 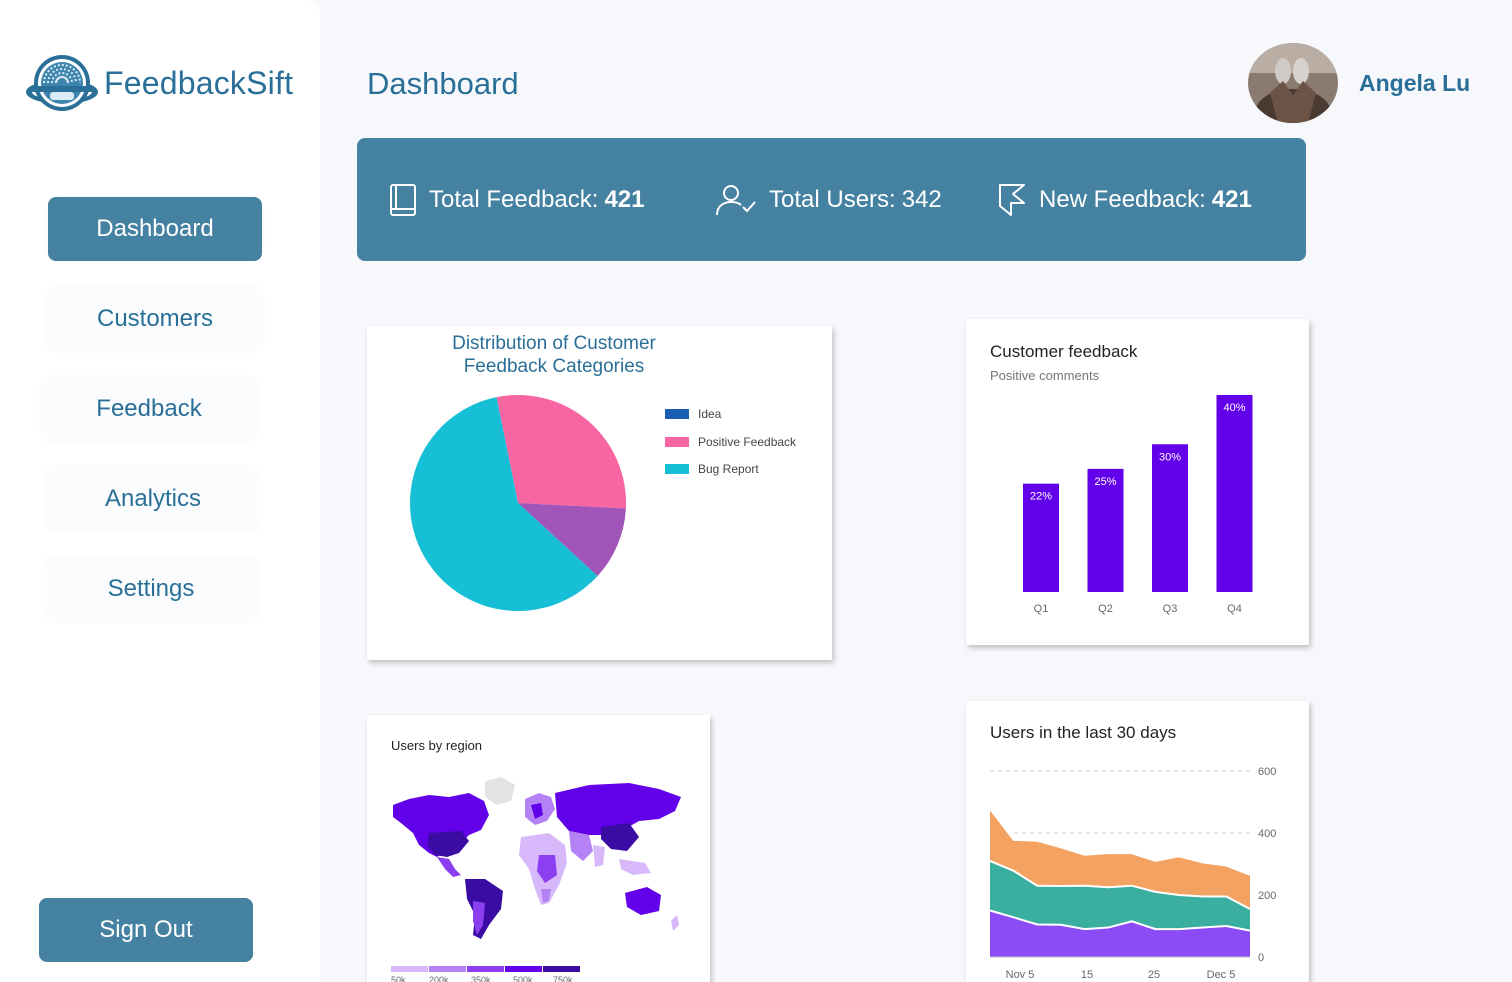 I want to click on app-logo: FeedbackSift, so click(x=158, y=83).